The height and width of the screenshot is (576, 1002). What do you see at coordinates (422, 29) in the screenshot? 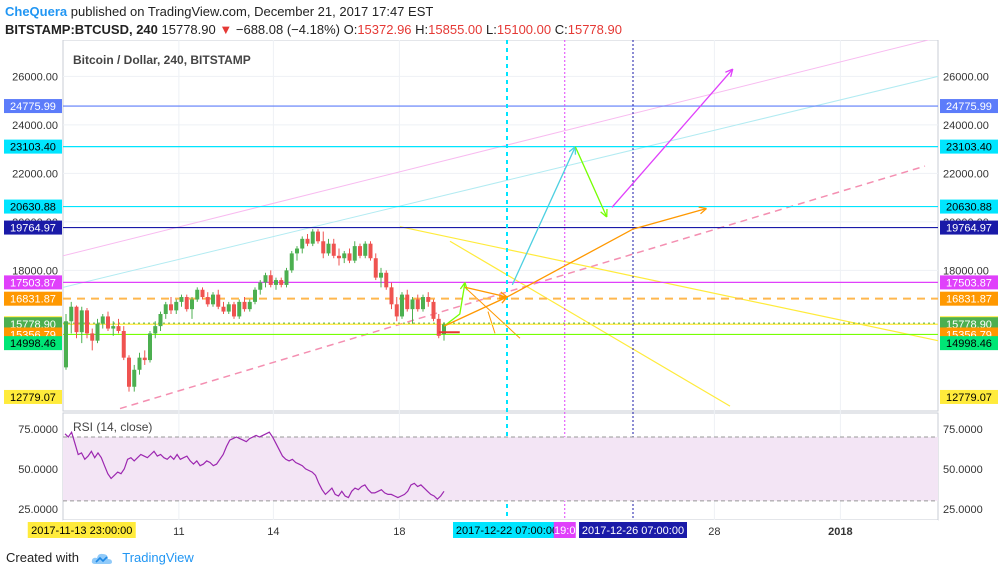
I see `high-label: H:` at bounding box center [422, 29].